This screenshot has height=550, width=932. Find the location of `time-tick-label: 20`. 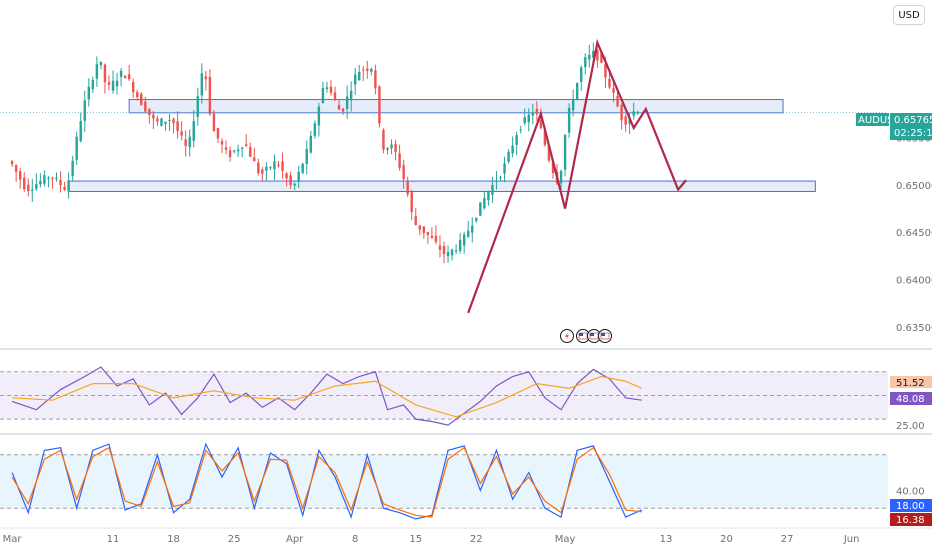

time-tick-label: 20 is located at coordinates (726, 539).